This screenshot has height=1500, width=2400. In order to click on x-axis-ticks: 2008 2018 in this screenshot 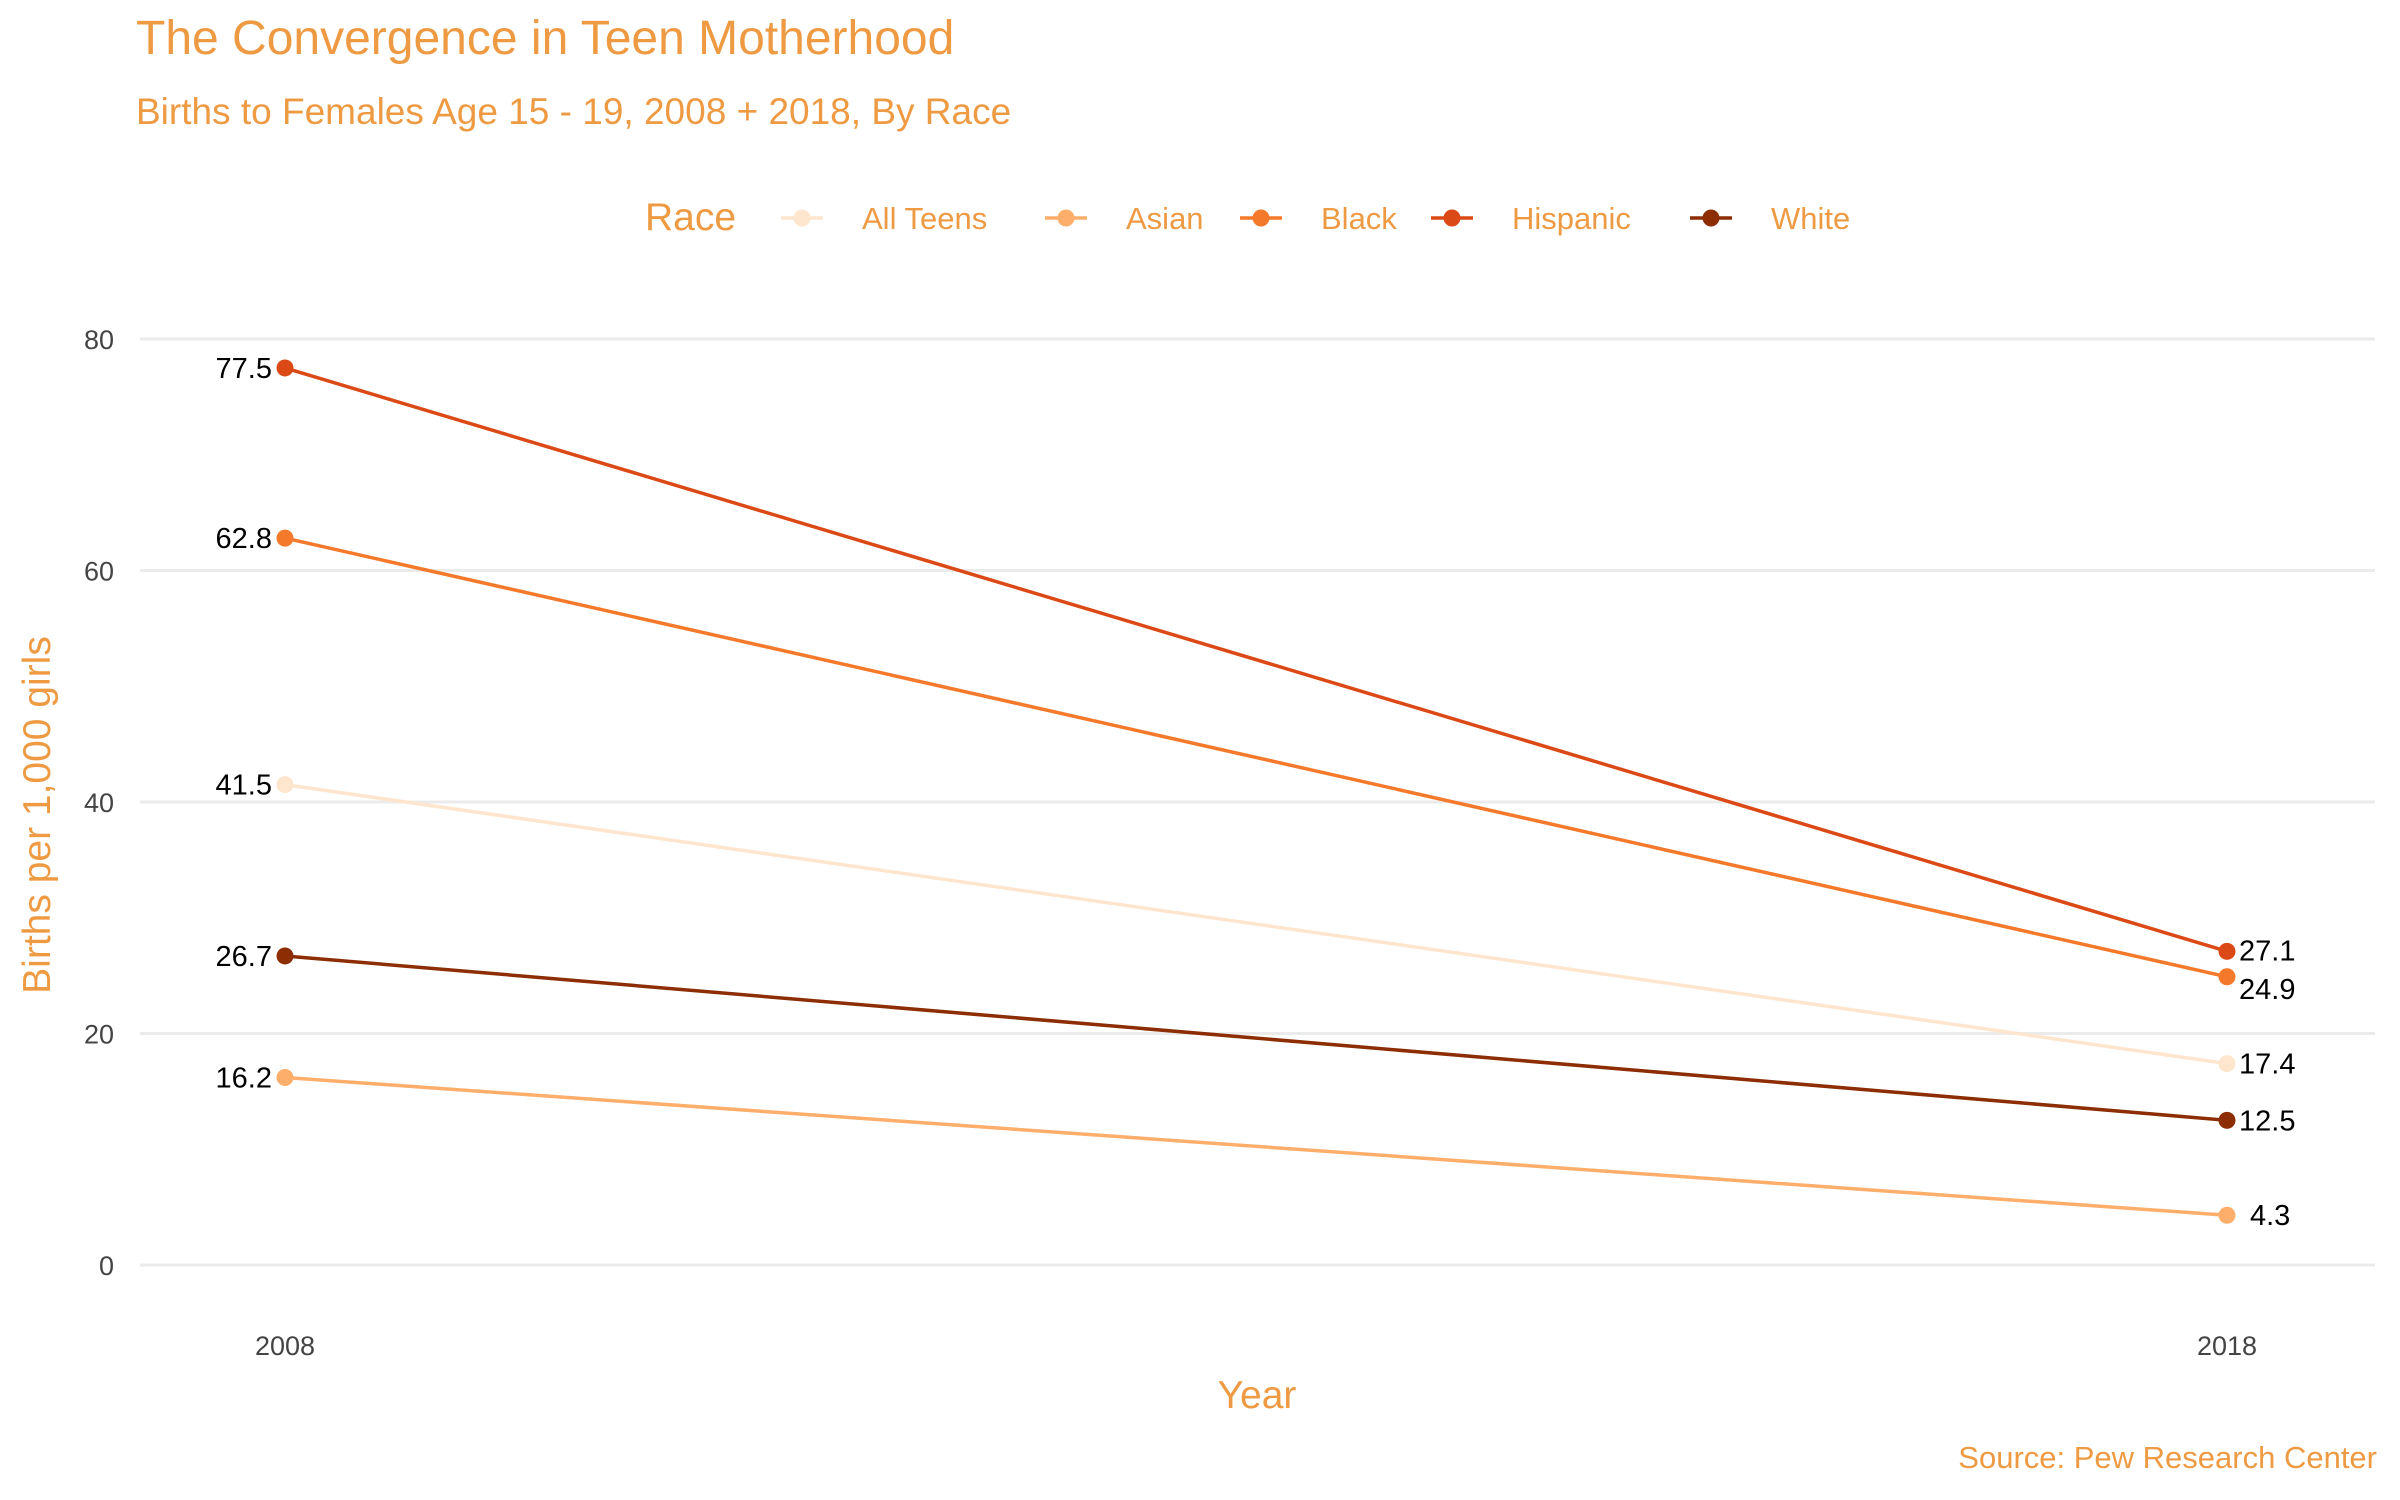, I will do `click(1256, 1346)`.